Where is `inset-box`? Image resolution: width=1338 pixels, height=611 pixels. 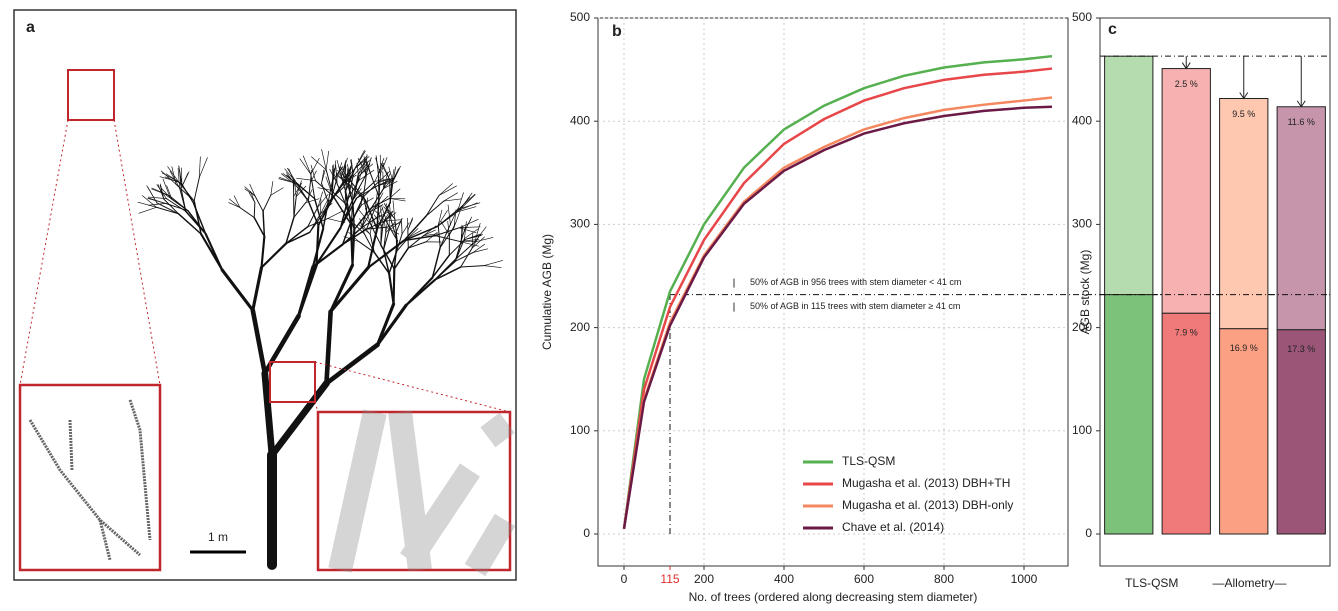 inset-box is located at coordinates (414, 491).